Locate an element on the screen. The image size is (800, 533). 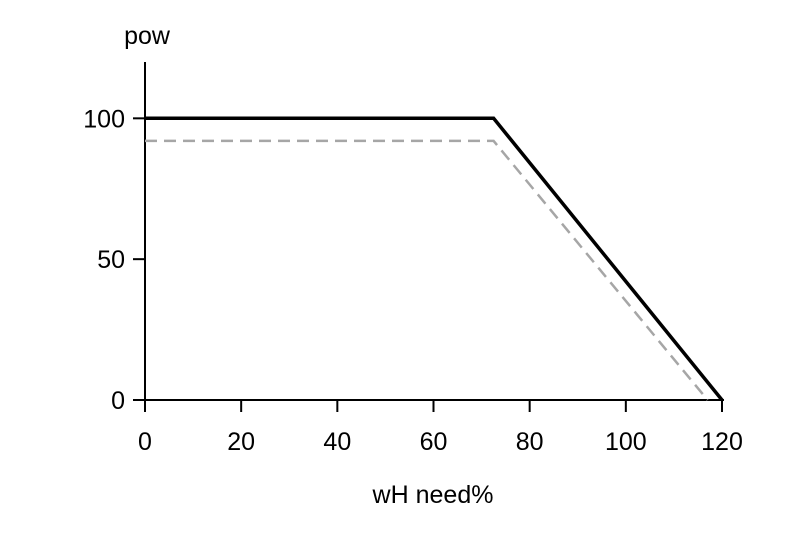
y-axis-ticks: 0 50 100 is located at coordinates (114, 260).